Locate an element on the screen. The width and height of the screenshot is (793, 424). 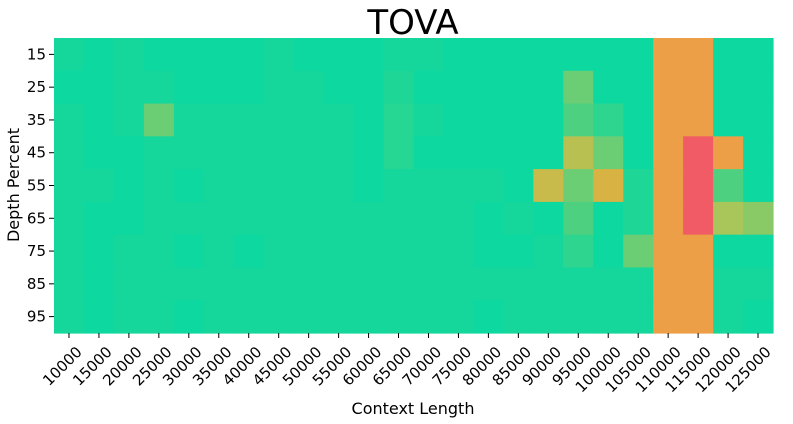
y-tick-label: 65 is located at coordinates (36, 218).